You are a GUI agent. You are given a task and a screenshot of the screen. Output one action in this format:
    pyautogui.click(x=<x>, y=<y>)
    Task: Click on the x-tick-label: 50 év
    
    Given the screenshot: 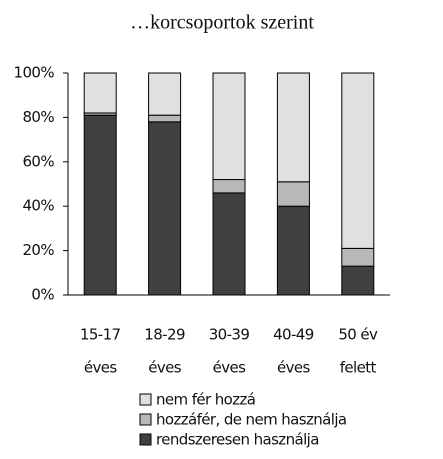 What is the action you would take?
    pyautogui.click(x=358, y=335)
    